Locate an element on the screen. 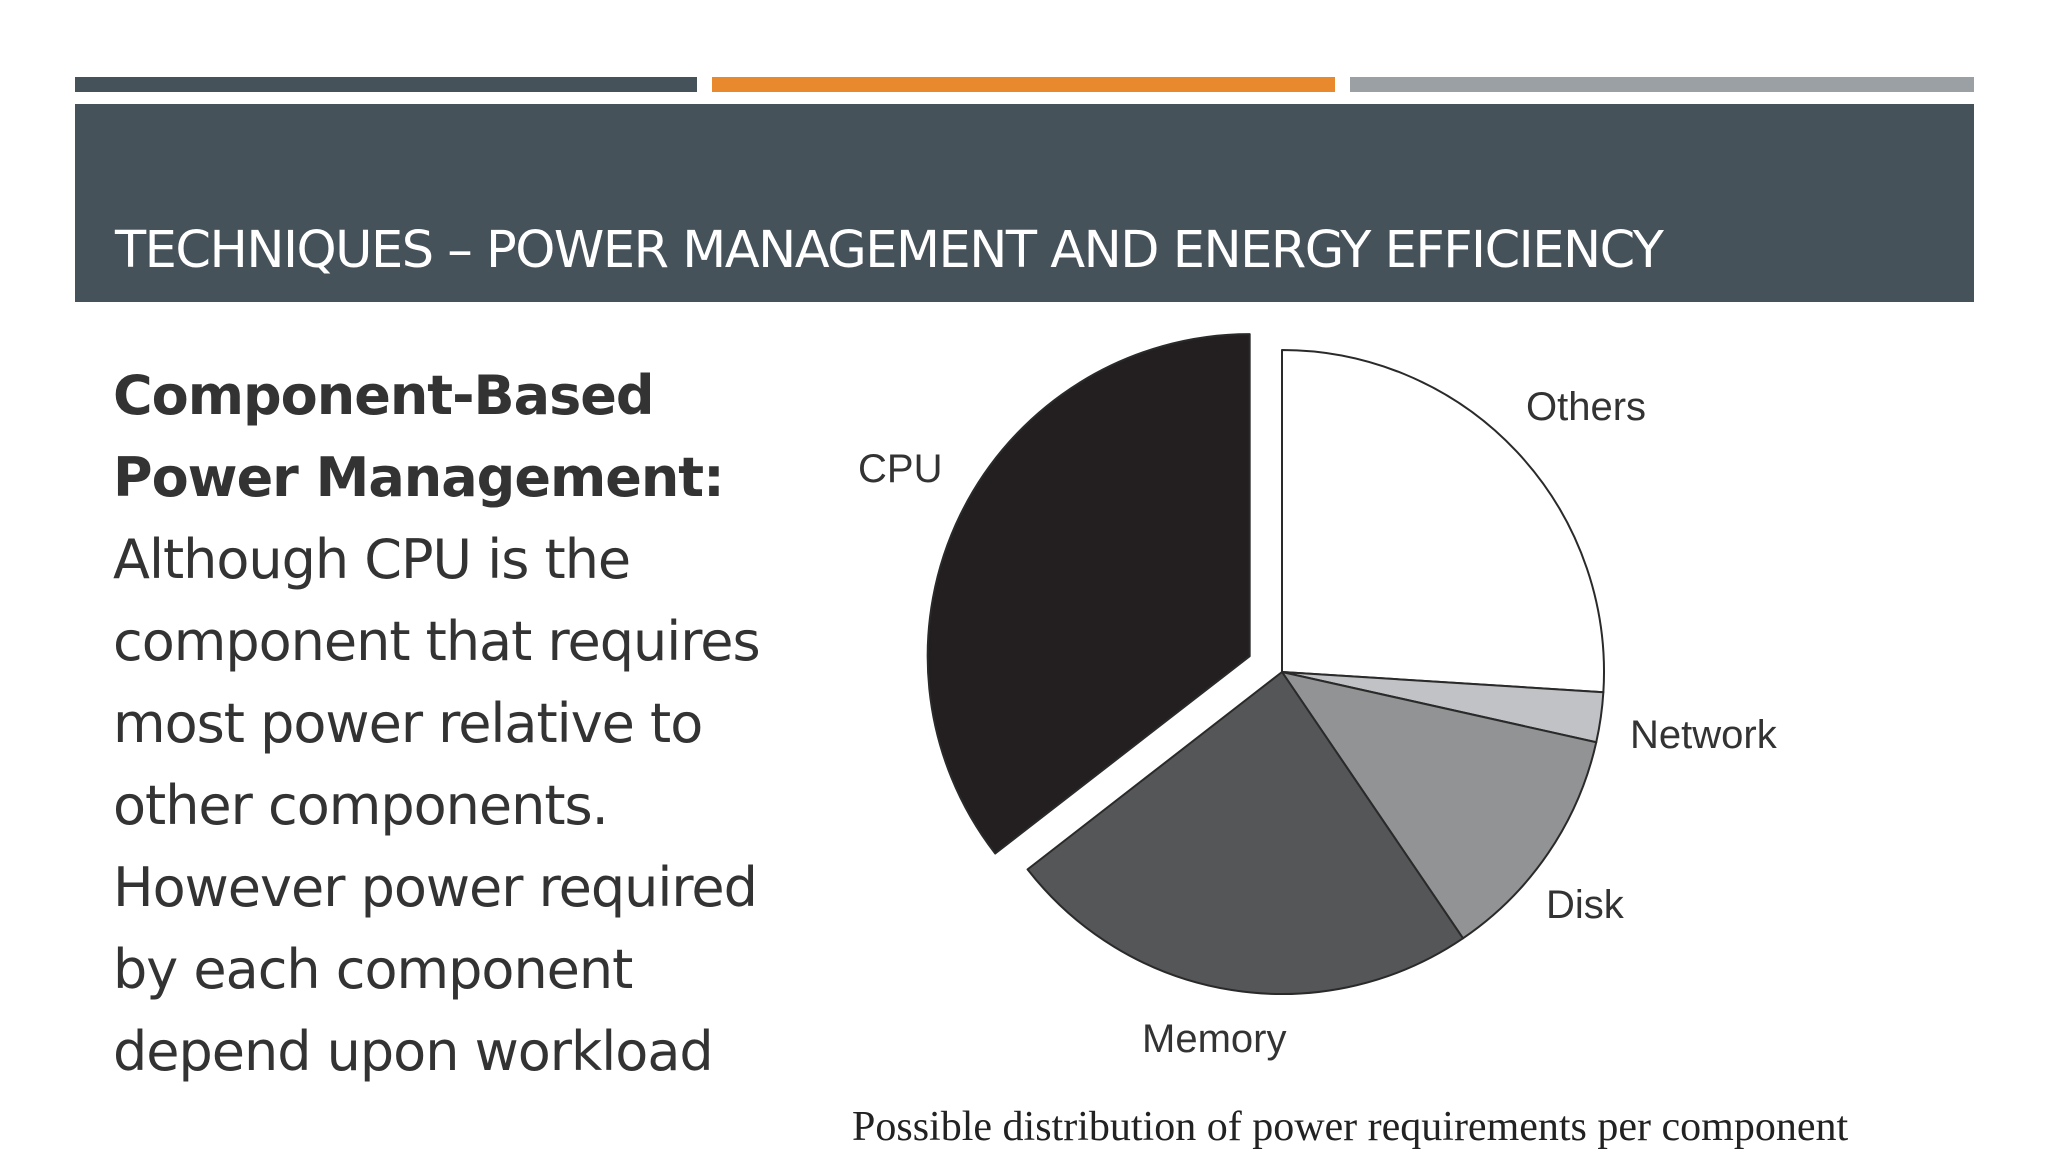 This screenshot has height=1152, width=2048. pie-label-network: Network is located at coordinates (1704, 735).